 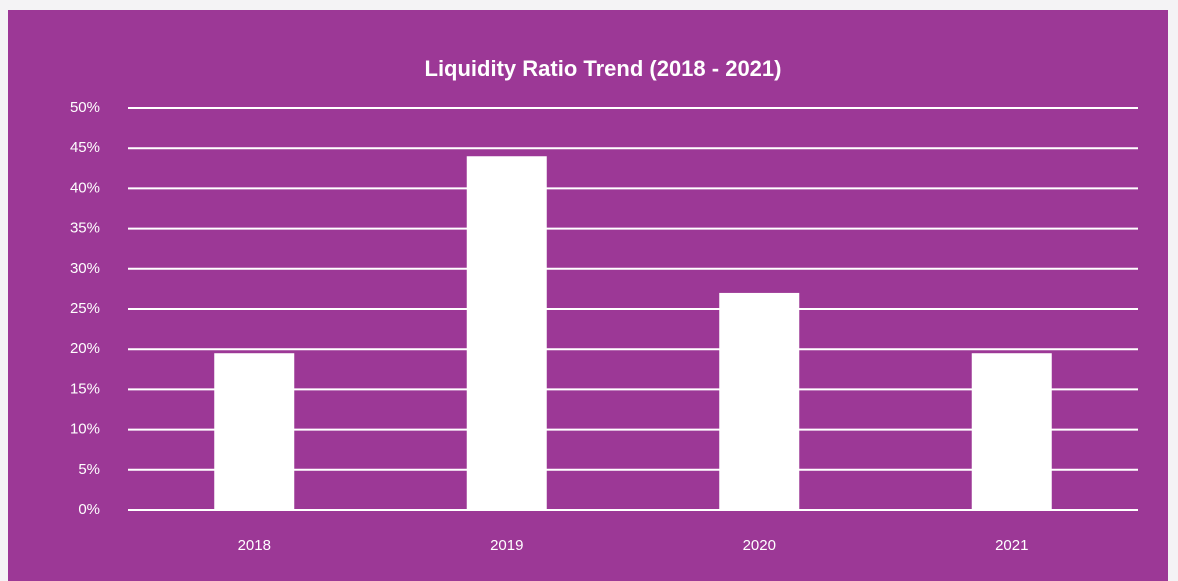 What do you see at coordinates (85, 228) in the screenshot?
I see `y-tick-label: 35%` at bounding box center [85, 228].